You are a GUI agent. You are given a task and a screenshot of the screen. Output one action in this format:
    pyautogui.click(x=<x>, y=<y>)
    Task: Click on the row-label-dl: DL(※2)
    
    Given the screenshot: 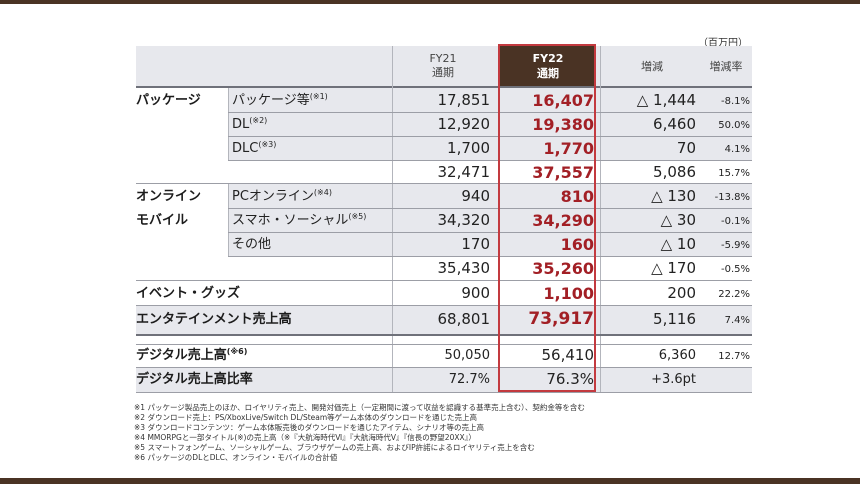 What is the action you would take?
    pyautogui.click(x=250, y=124)
    